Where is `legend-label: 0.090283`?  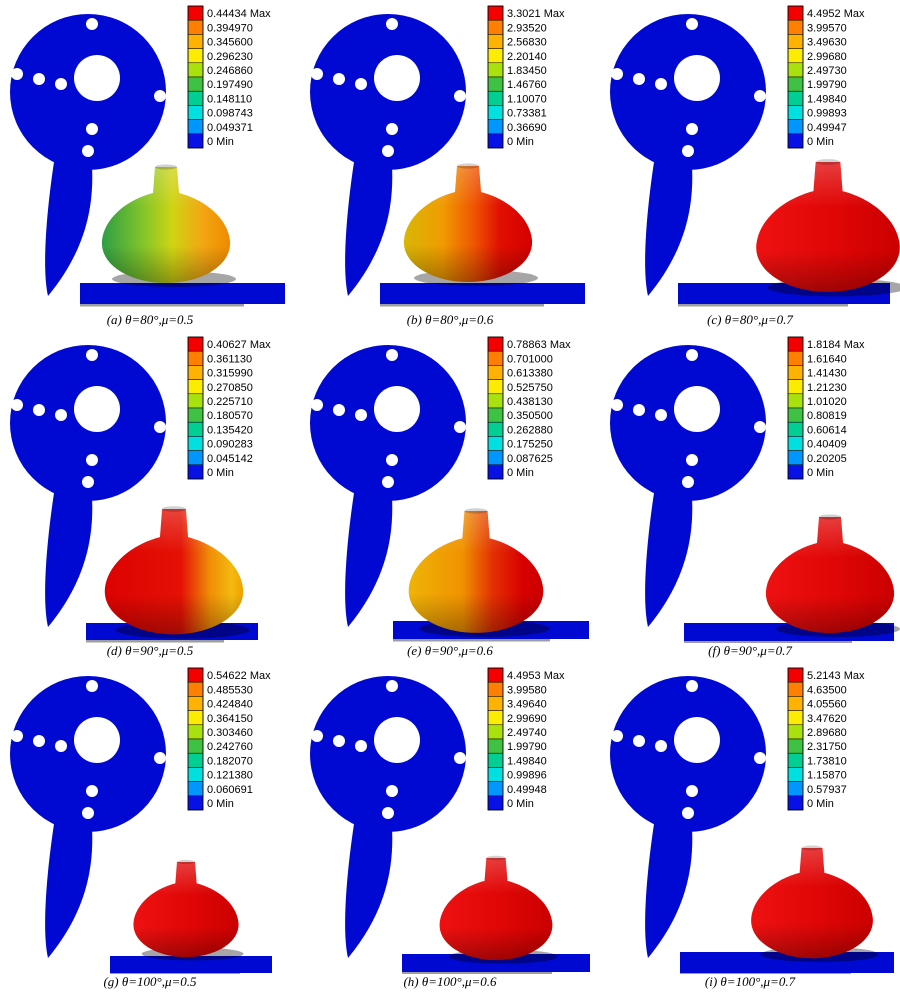 legend-label: 0.090283 is located at coordinates (230, 445).